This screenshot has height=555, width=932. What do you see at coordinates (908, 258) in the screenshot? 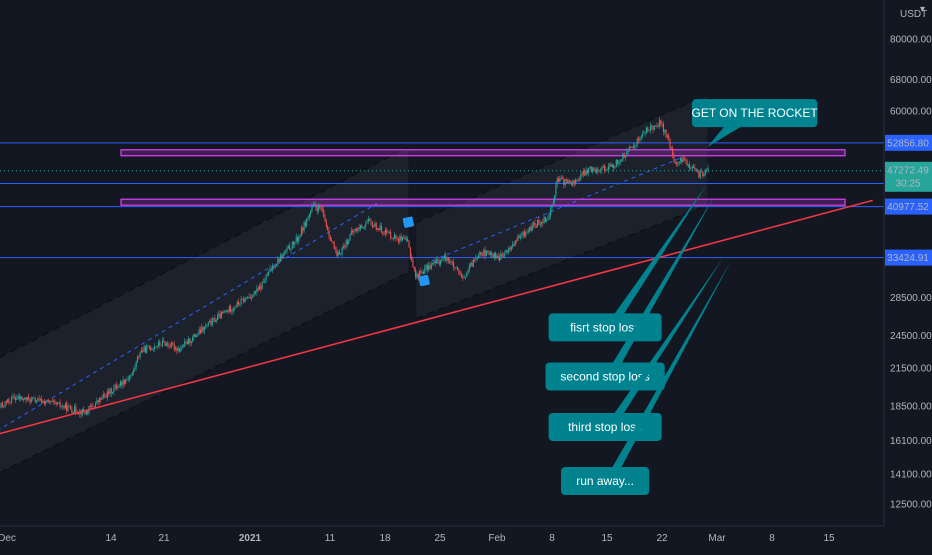
I see `price-tag-label: 33424.91` at bounding box center [908, 258].